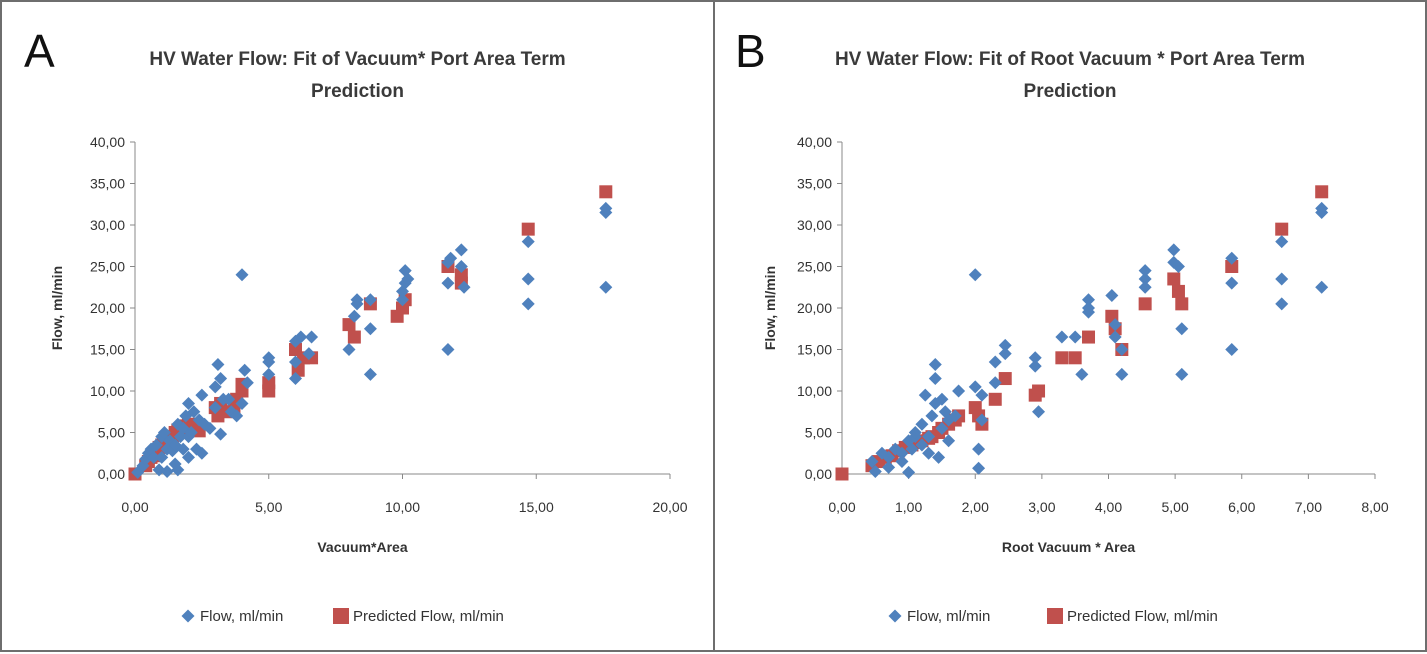 The height and width of the screenshot is (654, 1427). Describe the element at coordinates (948, 616) in the screenshot. I see `legend-label-flow: Flow, ml/min` at that location.